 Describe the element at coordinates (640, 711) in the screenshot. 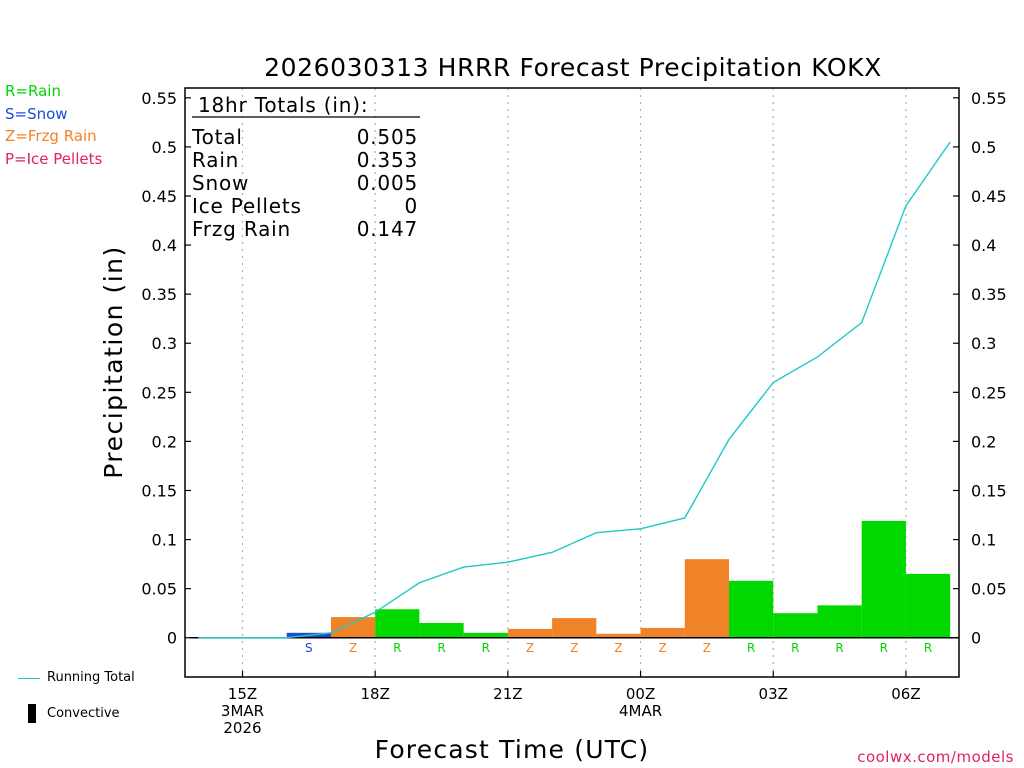

I see `x-tick-label: 4MAR` at that location.